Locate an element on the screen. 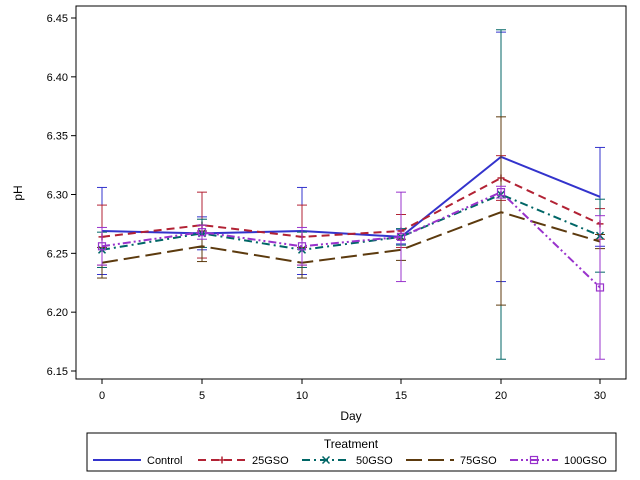 The width and height of the screenshot is (640, 480). legend-items: Control 25GSO 50GSO 75GSO 100GSO is located at coordinates (350, 461).